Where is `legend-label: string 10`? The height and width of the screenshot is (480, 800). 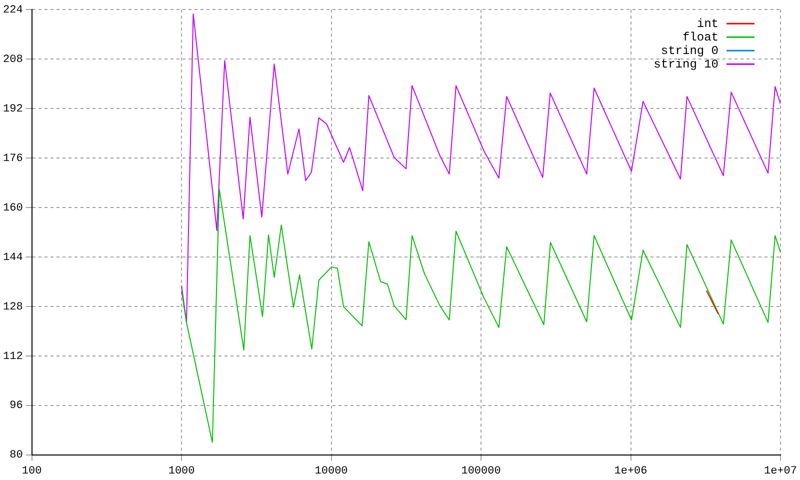
legend-label: string 10 is located at coordinates (686, 64).